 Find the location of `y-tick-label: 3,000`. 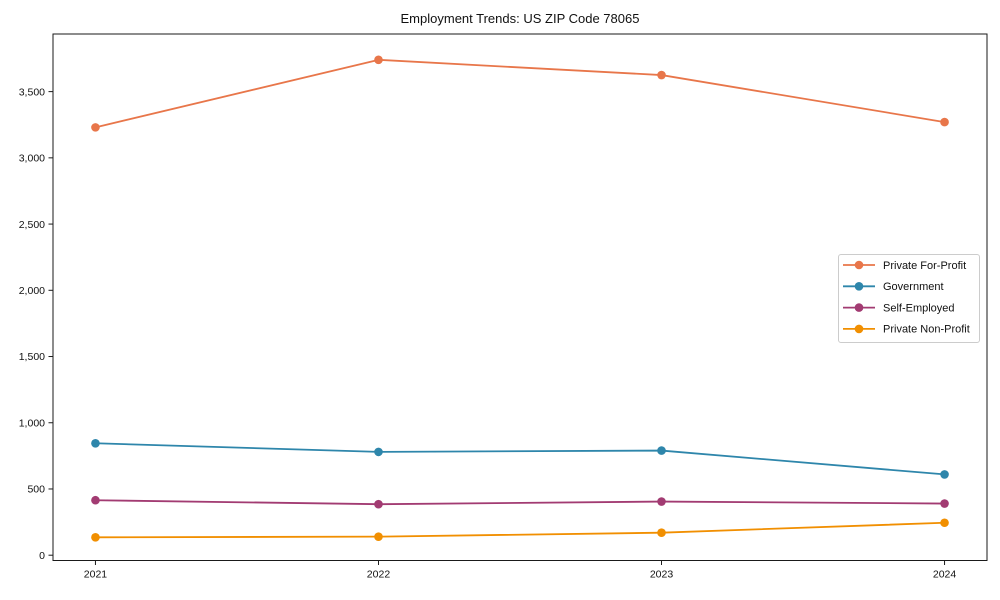

y-tick-label: 3,000 is located at coordinates (32, 159).